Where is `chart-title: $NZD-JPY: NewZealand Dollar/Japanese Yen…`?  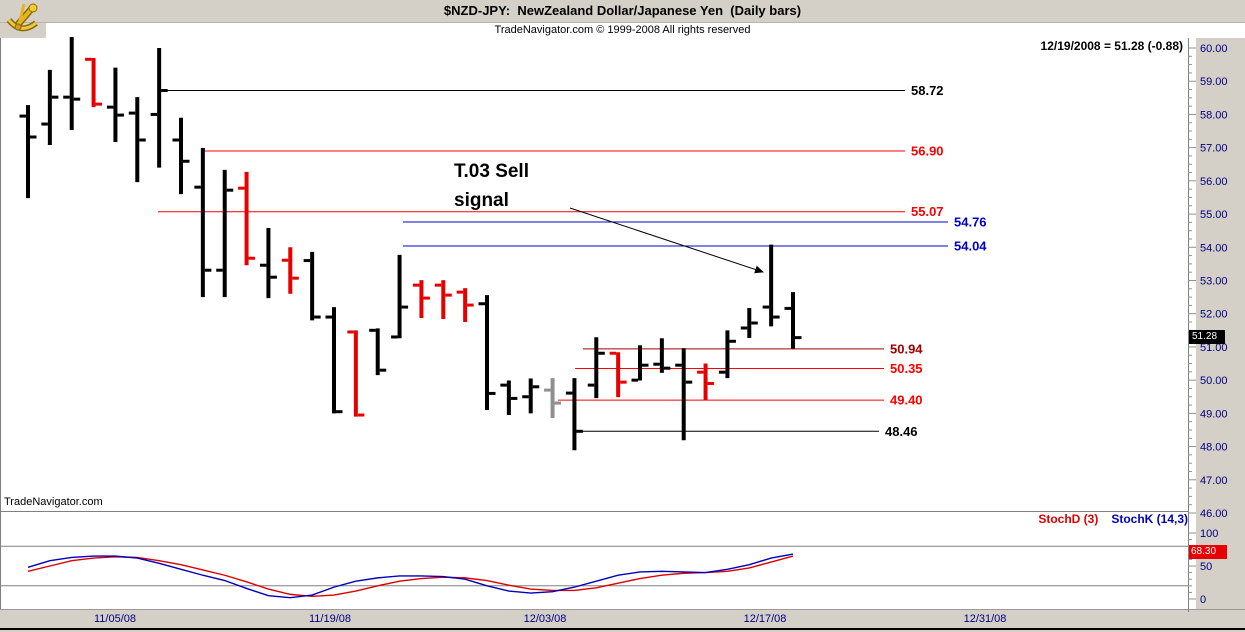
chart-title: $NZD-JPY: NewZealand Dollar/Japanese Yen… is located at coordinates (622, 11).